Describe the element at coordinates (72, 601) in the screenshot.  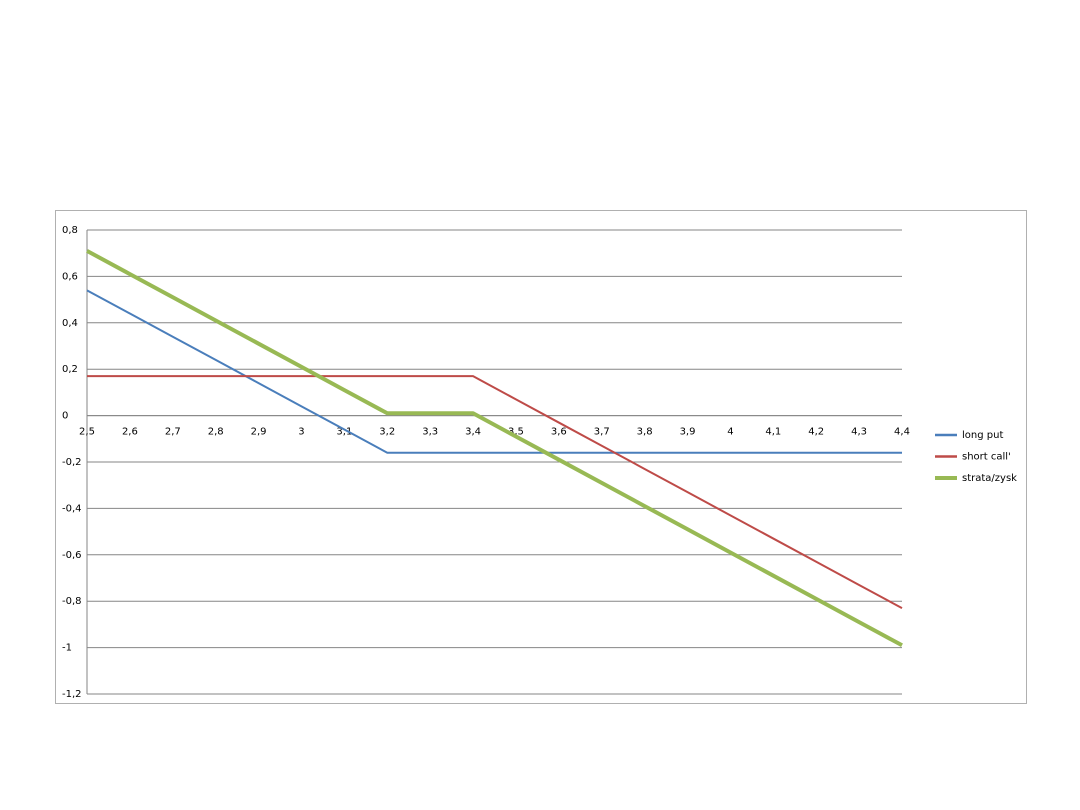
I see `y-tick-label: -0,8` at that location.